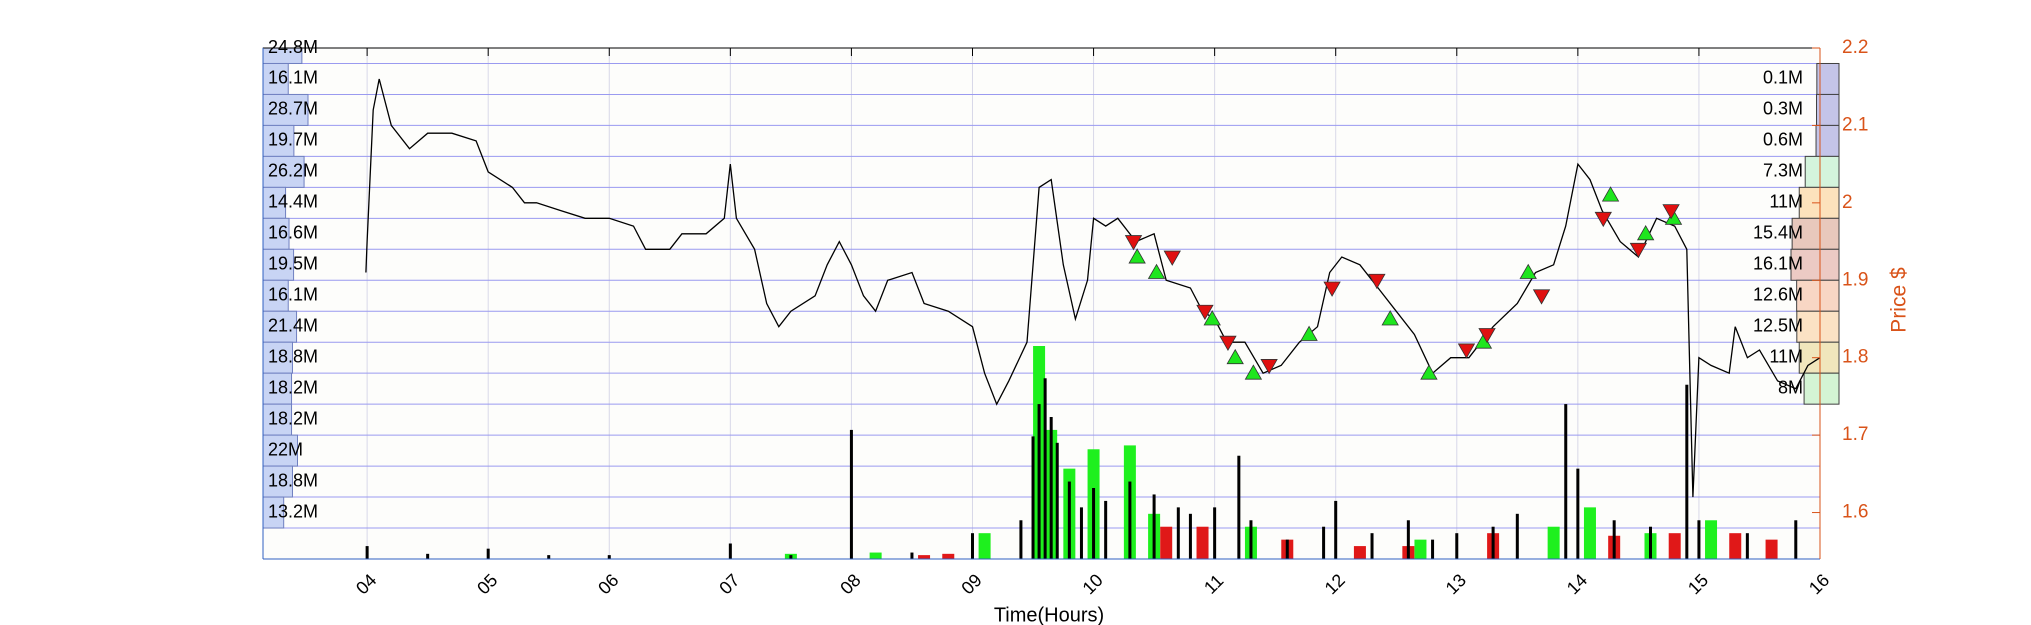 This screenshot has height=625, width=2031. I want to click on x-tick-label: 07, so click(729, 584).